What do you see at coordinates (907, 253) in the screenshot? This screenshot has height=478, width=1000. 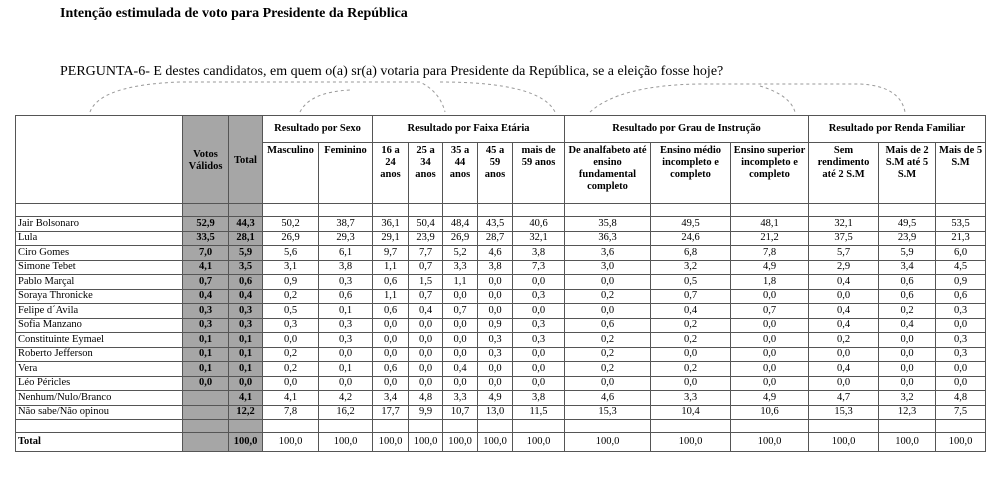 I see `cell: 5,9` at bounding box center [907, 253].